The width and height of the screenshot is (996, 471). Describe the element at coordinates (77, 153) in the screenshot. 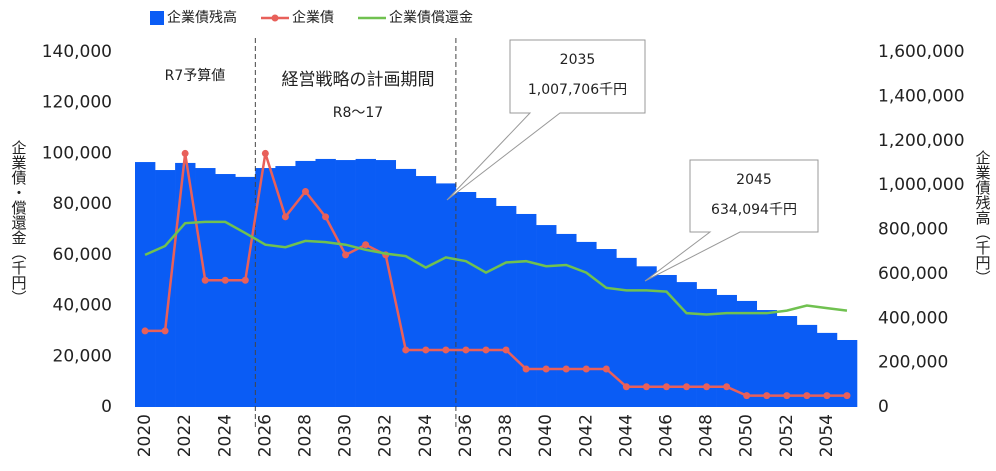

I see `y-tick-label: 100,000` at that location.